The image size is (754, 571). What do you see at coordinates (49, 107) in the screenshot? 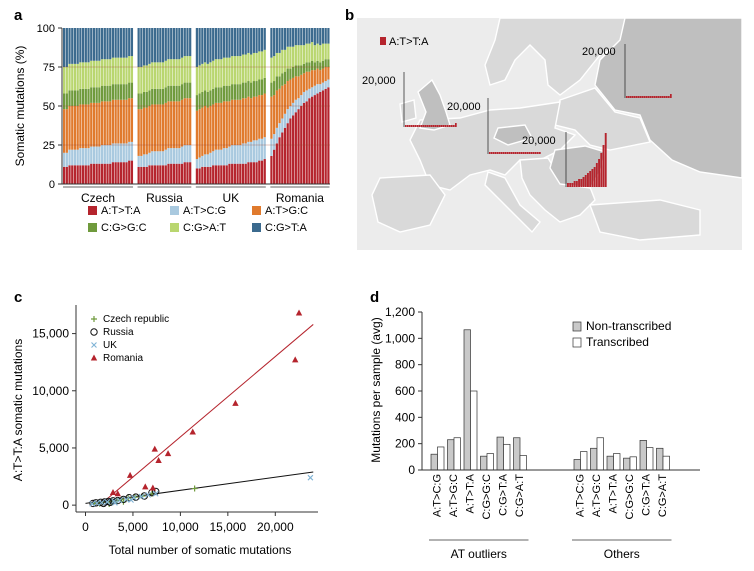
I see `y-tick-label: 50` at bounding box center [49, 107].